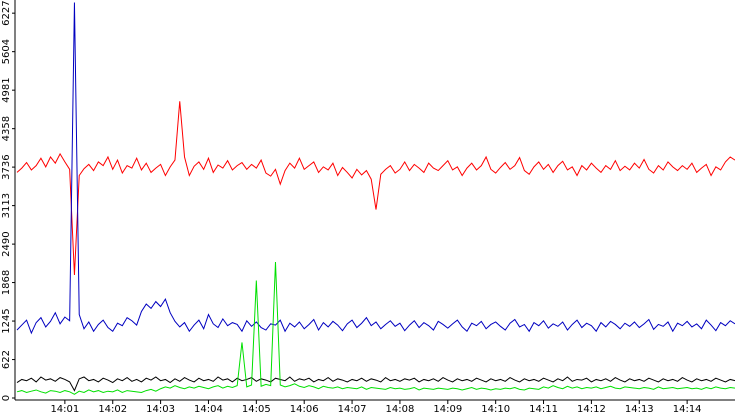 This screenshot has height=415, width=735. What do you see at coordinates (6, 398) in the screenshot?
I see `y-tick-label: 0` at bounding box center [6, 398].